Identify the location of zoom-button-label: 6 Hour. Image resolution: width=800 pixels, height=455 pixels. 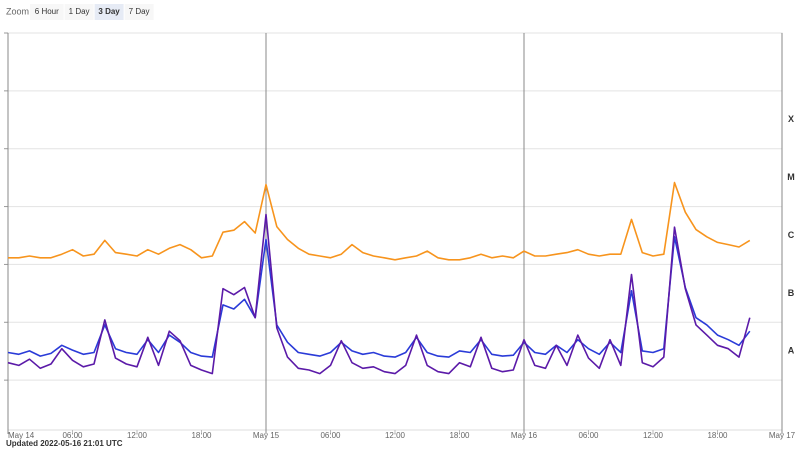
(47, 11).